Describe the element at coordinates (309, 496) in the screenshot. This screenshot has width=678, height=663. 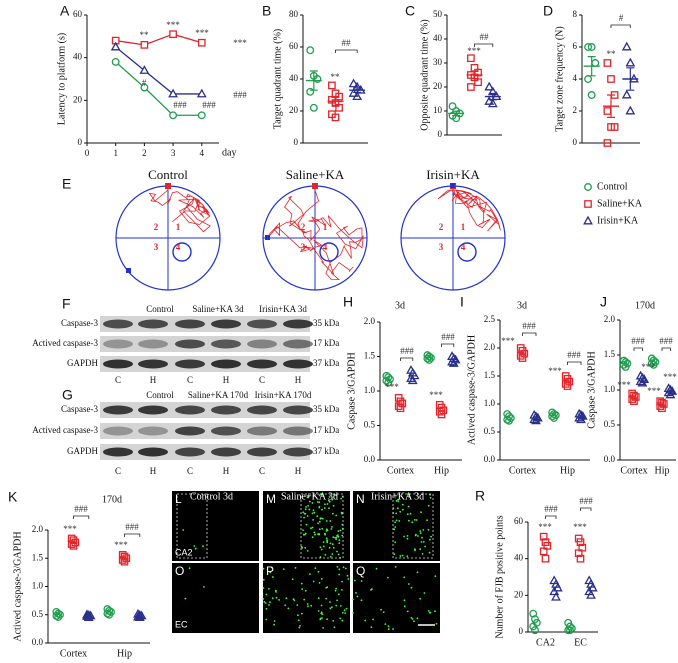
I see `panel-title: Saline+KA 3d` at that location.